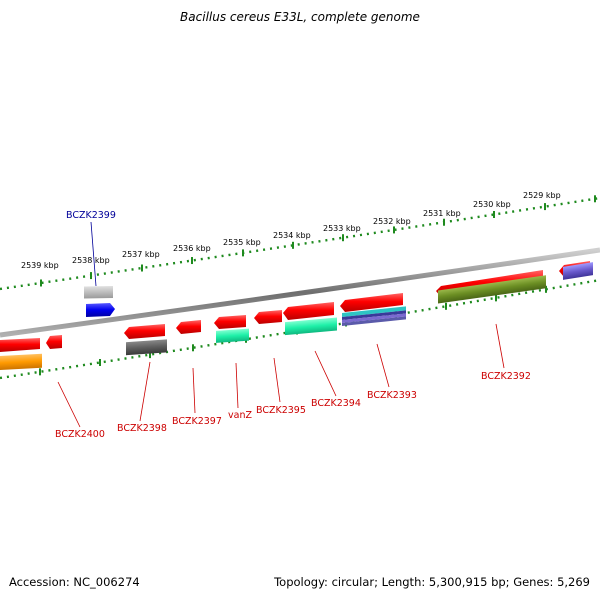 This screenshot has height=600, width=600. Describe the element at coordinates (74, 582) in the screenshot. I see `accession-text: Accession: NC_006274` at that location.